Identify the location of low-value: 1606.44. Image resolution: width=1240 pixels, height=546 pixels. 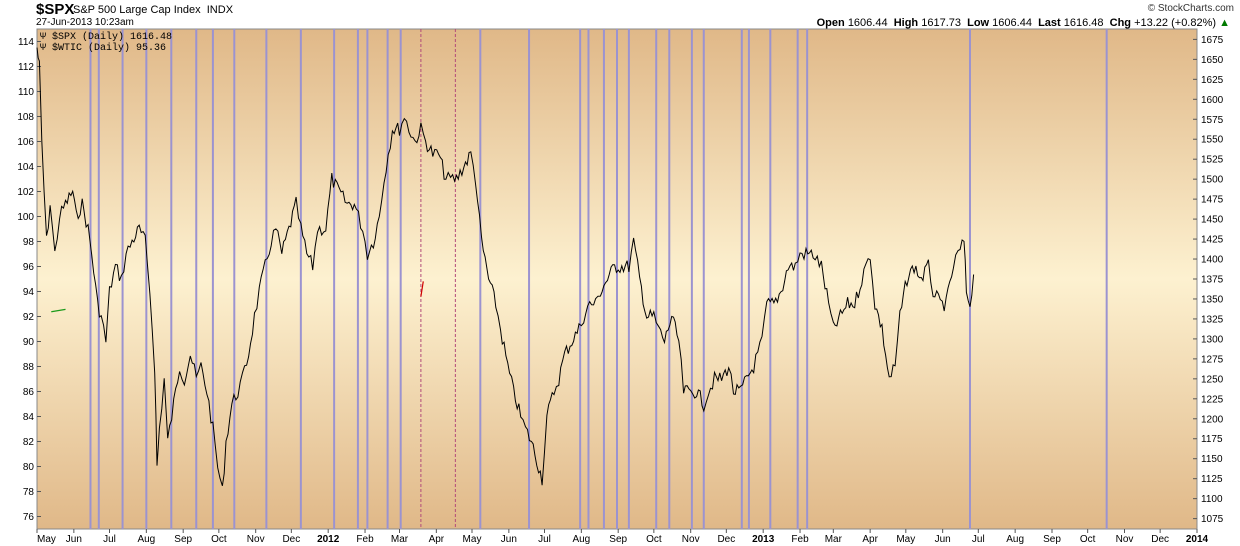
(1012, 23).